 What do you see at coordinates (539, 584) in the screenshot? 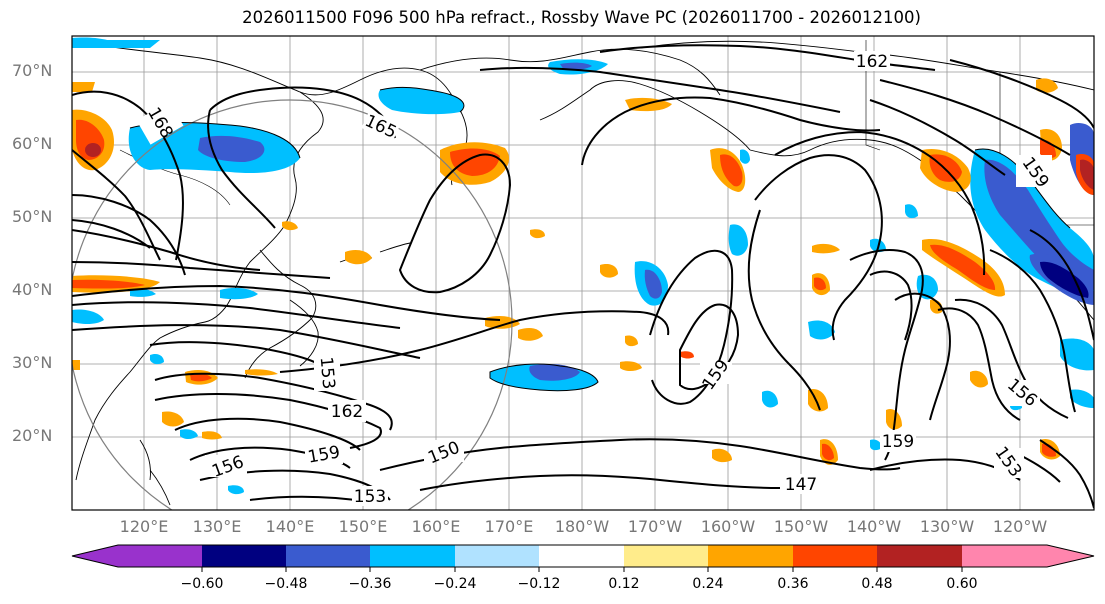
I see `colorbar-tick-label: −0.12` at bounding box center [539, 584].